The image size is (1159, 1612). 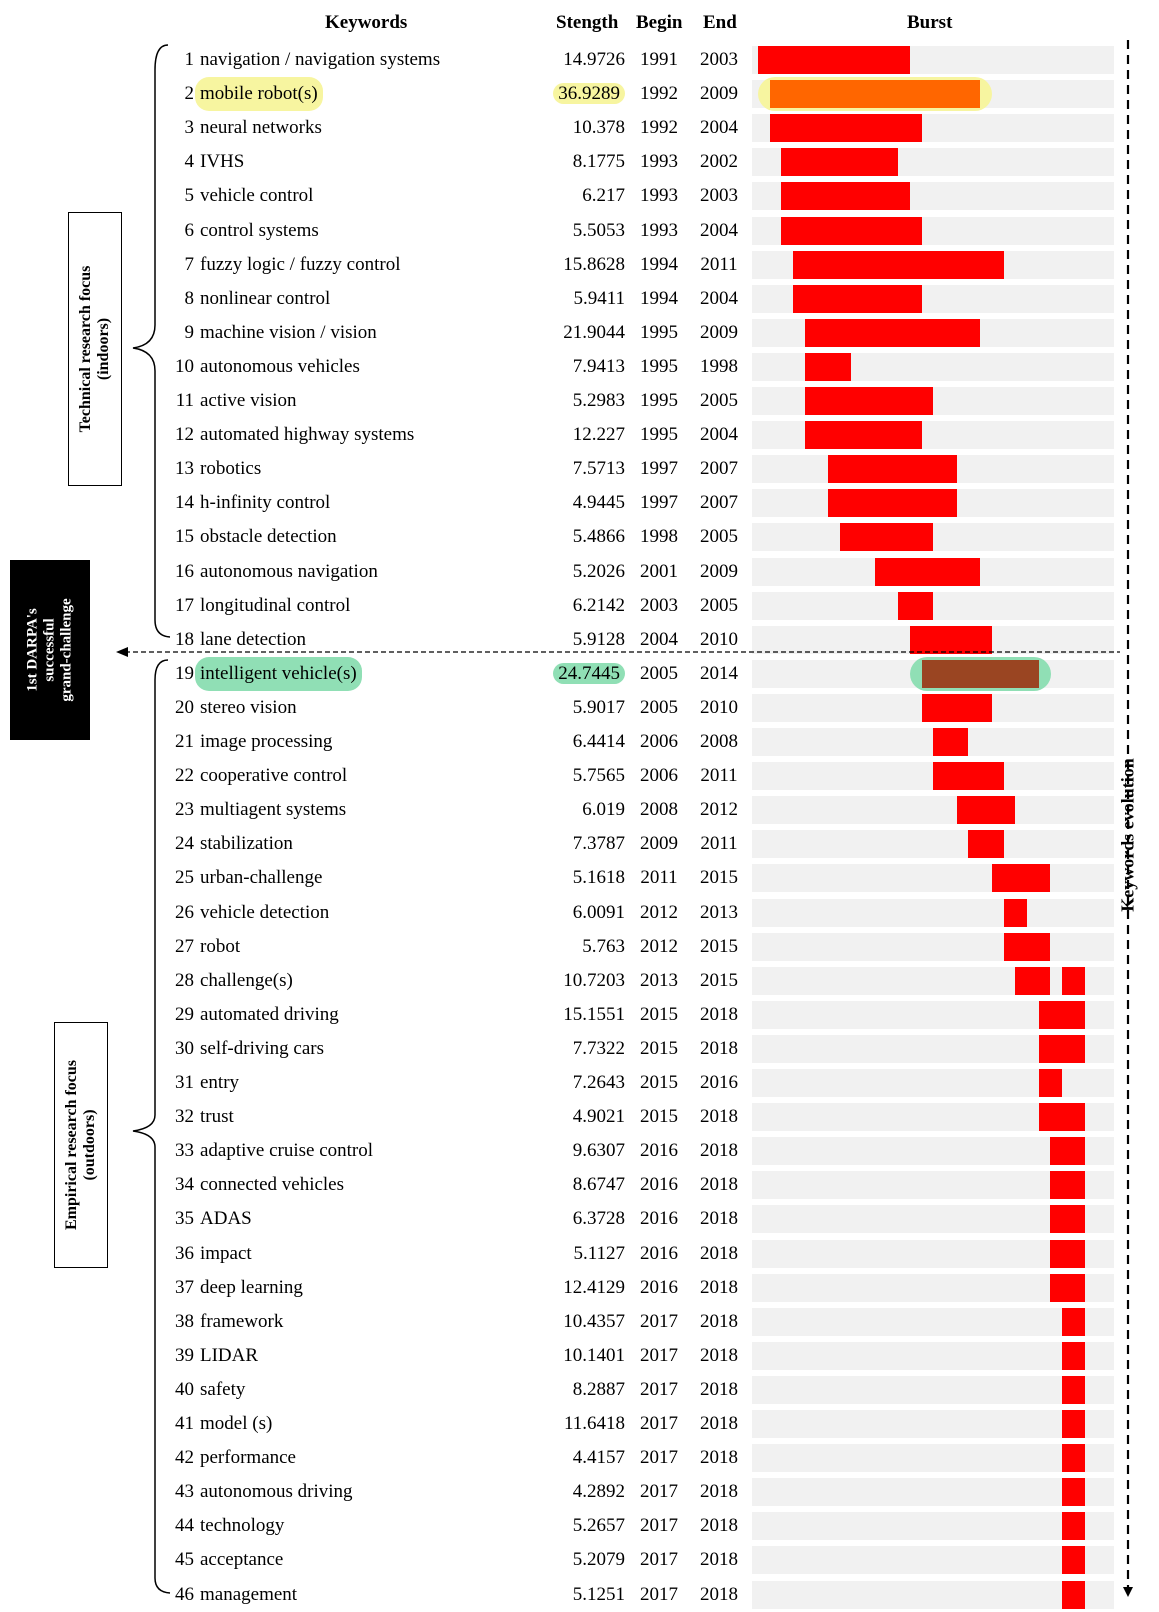 What do you see at coordinates (719, 741) in the screenshot?
I see `end-cell: 2008` at bounding box center [719, 741].